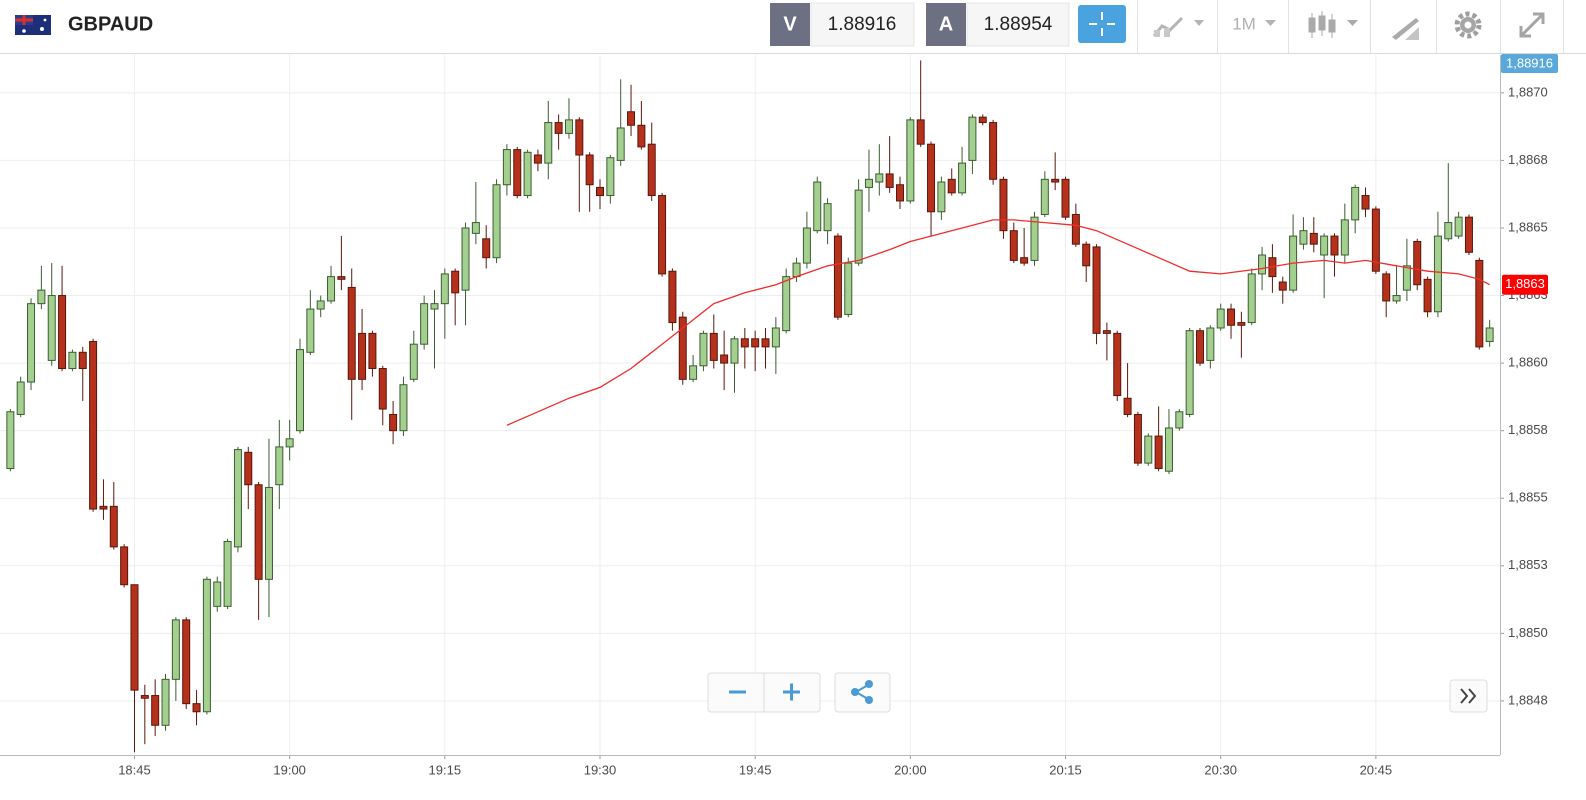 This screenshot has width=1586, height=800. I want to click on timeframe-button: 1M, so click(1254, 23).